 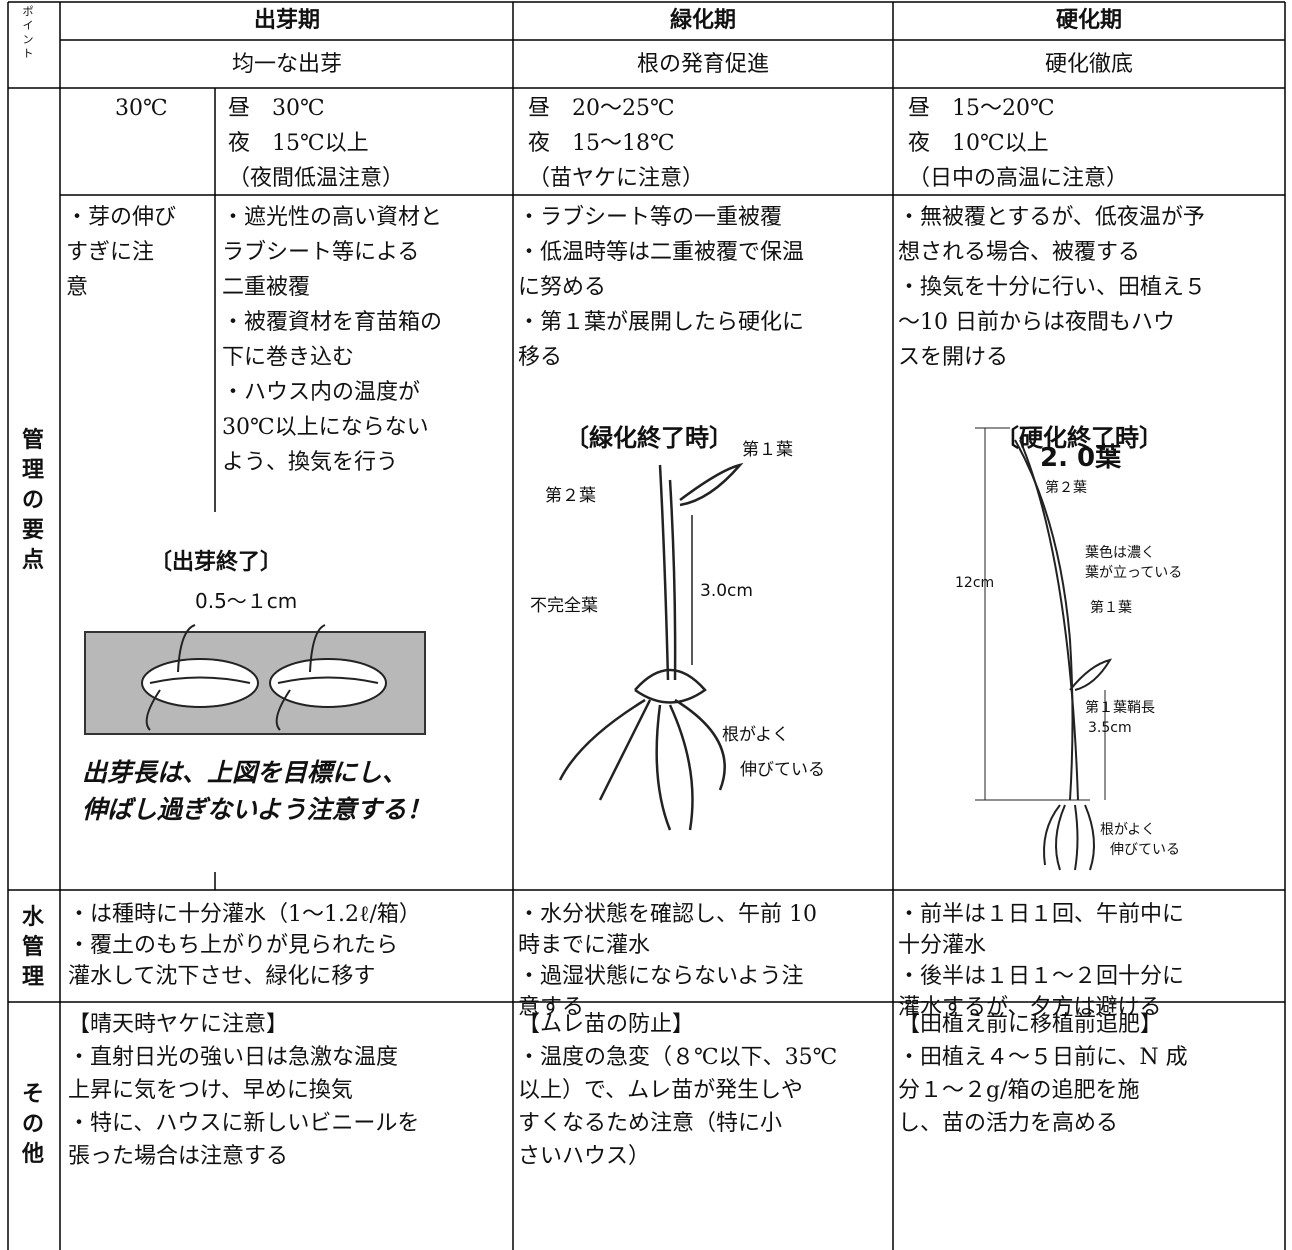 I want to click on stage-name: 出芽期, so click(x=287, y=20).